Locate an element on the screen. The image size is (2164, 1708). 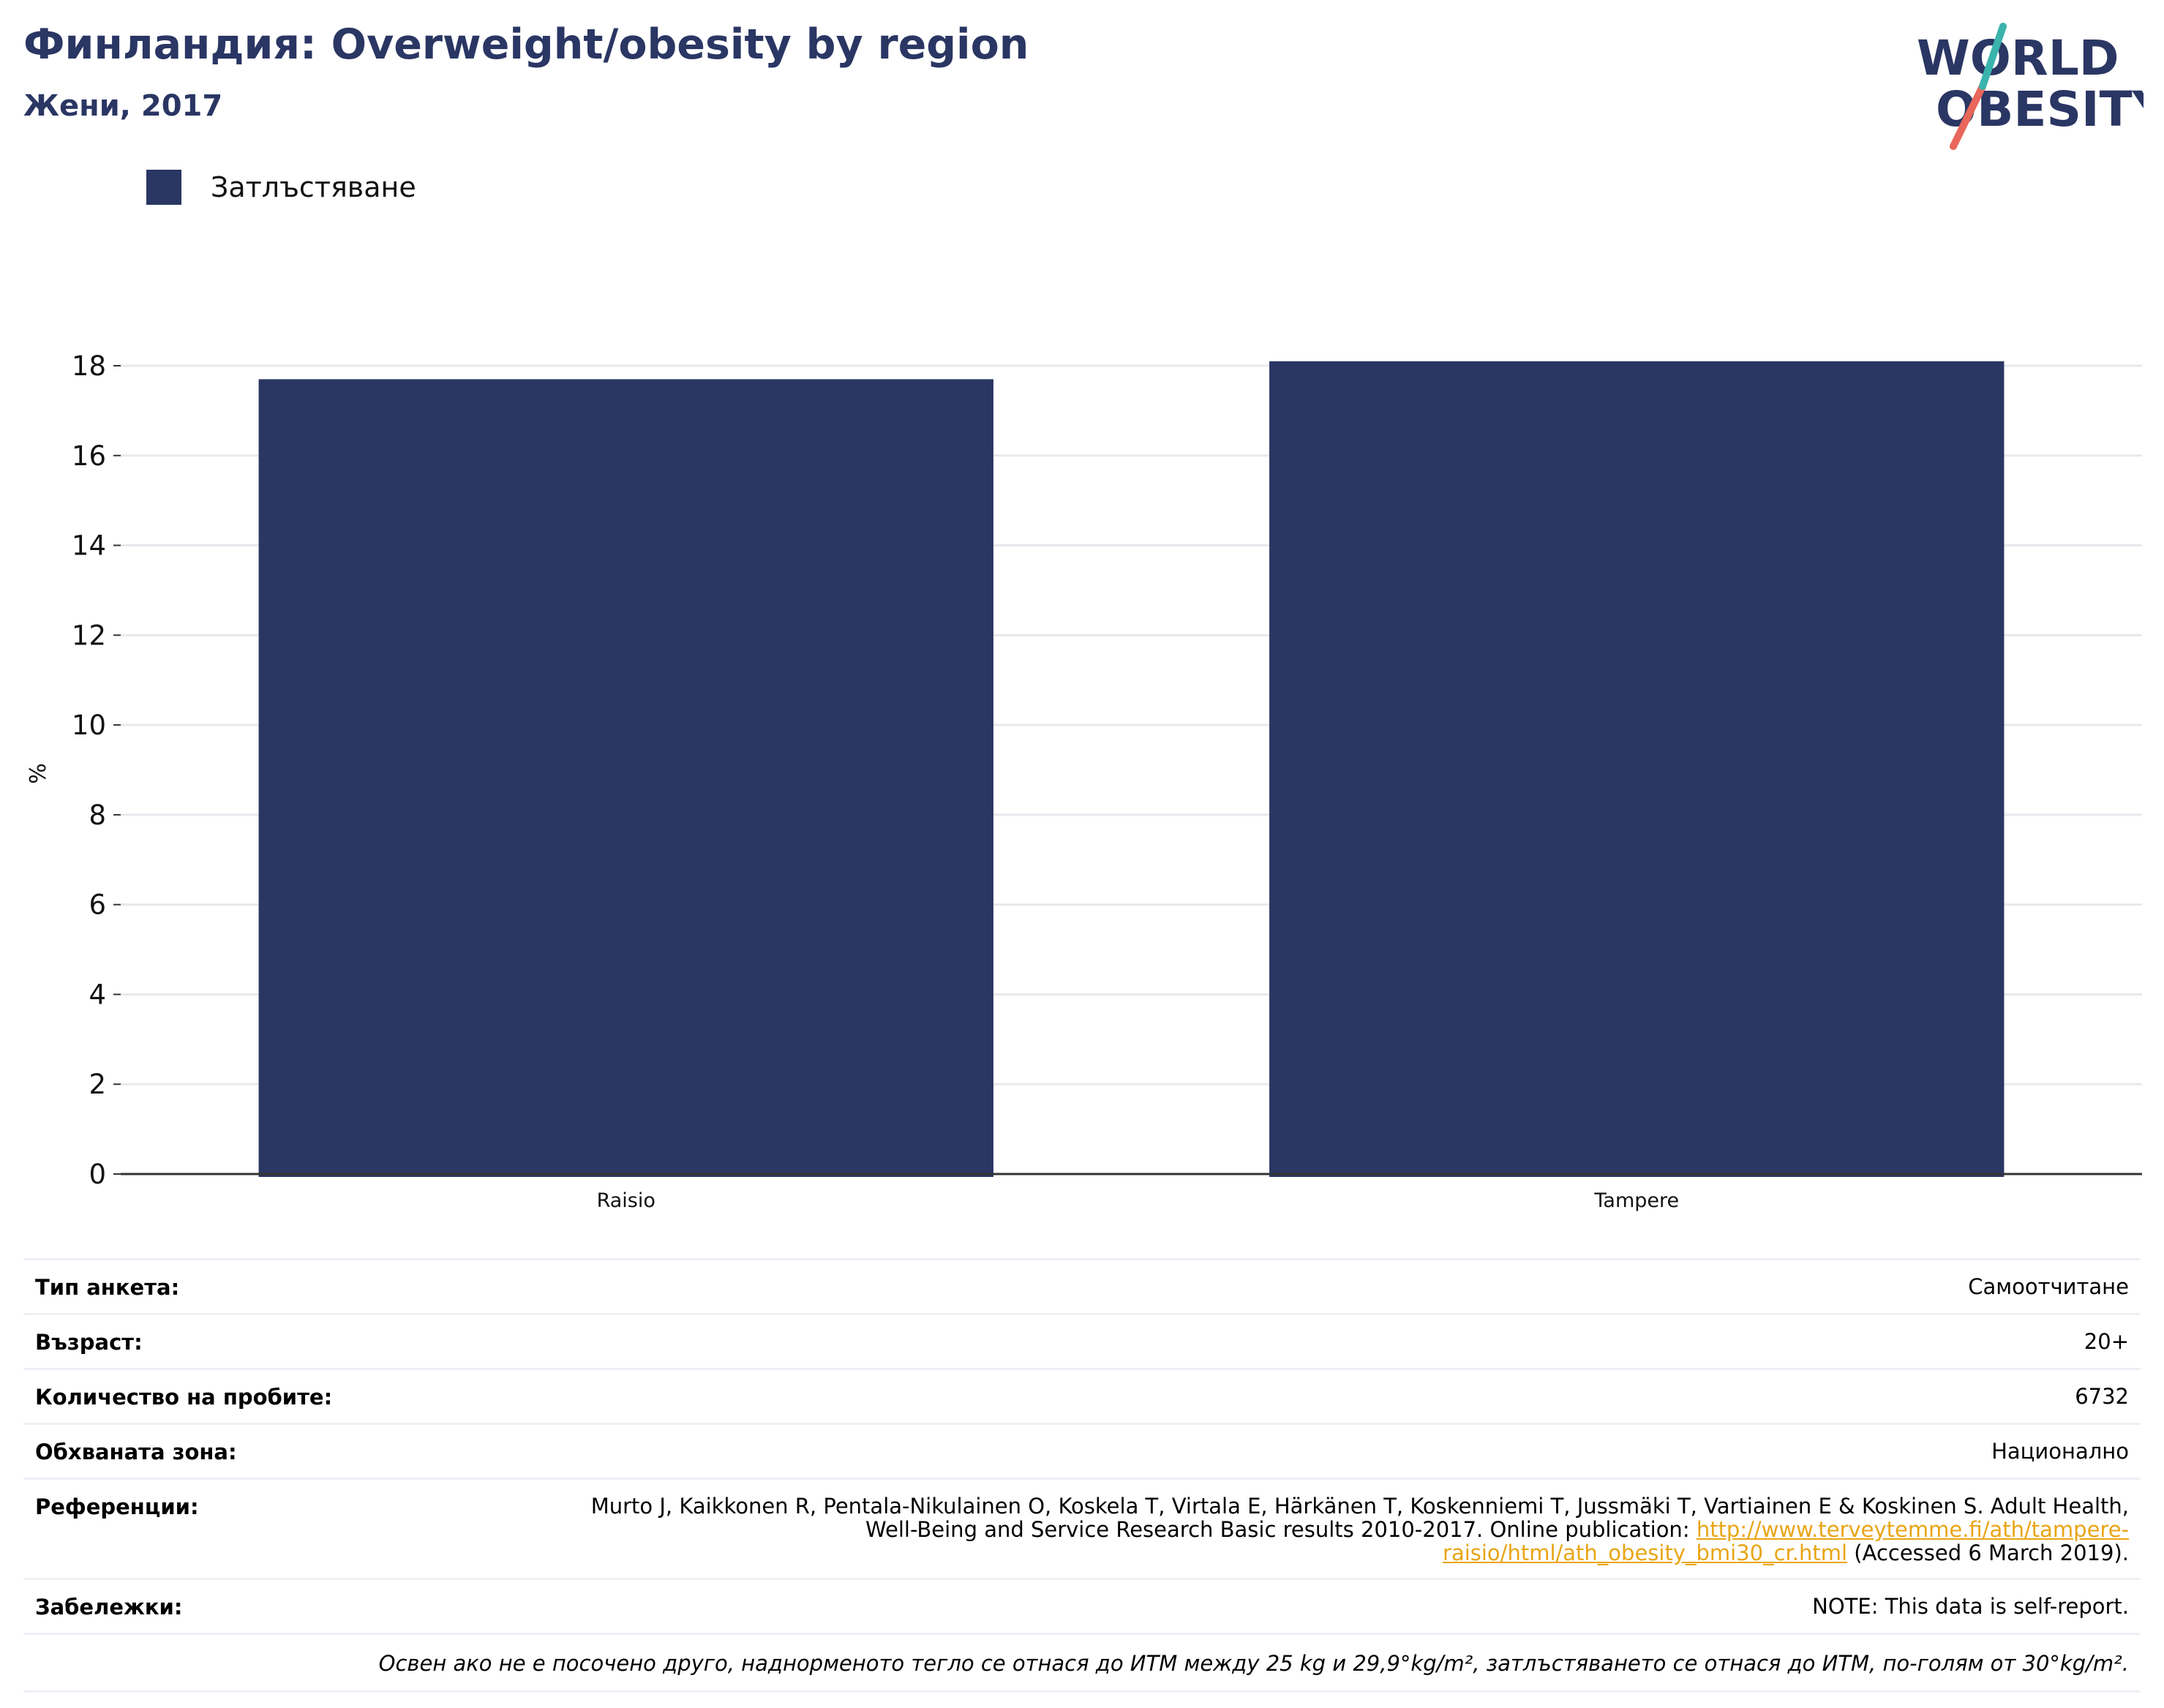
logo-line1: WORLD is located at coordinates (2018, 58).